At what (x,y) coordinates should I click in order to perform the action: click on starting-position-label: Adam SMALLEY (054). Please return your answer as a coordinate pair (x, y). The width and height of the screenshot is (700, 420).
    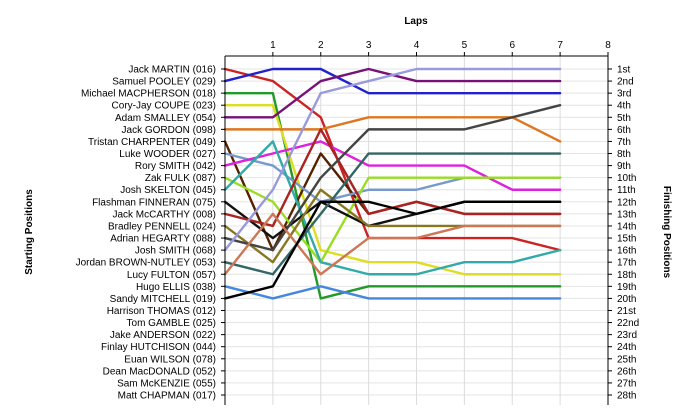
    Looking at the image, I should click on (165, 118).